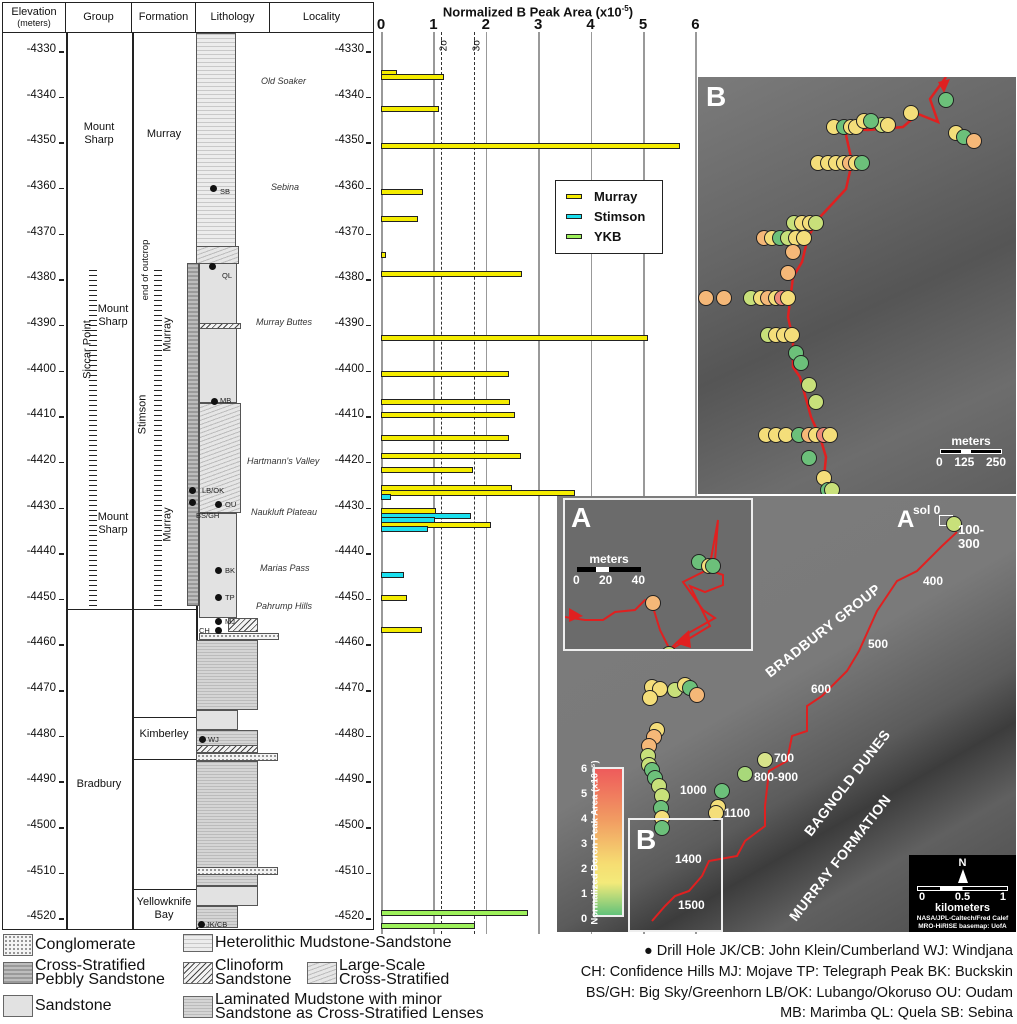  I want to click on x-tick-label: 6, so click(695, 24).